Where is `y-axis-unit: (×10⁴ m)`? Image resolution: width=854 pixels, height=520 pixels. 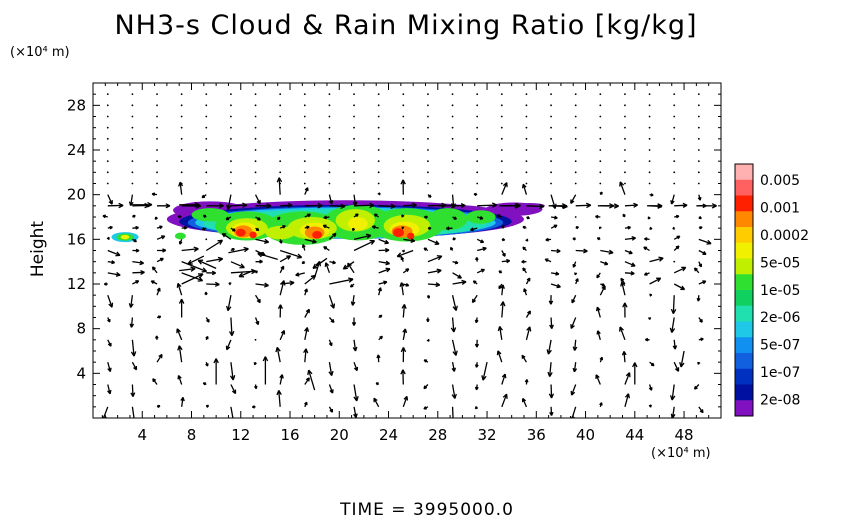 y-axis-unit: (×10⁴ m) is located at coordinates (40, 52).